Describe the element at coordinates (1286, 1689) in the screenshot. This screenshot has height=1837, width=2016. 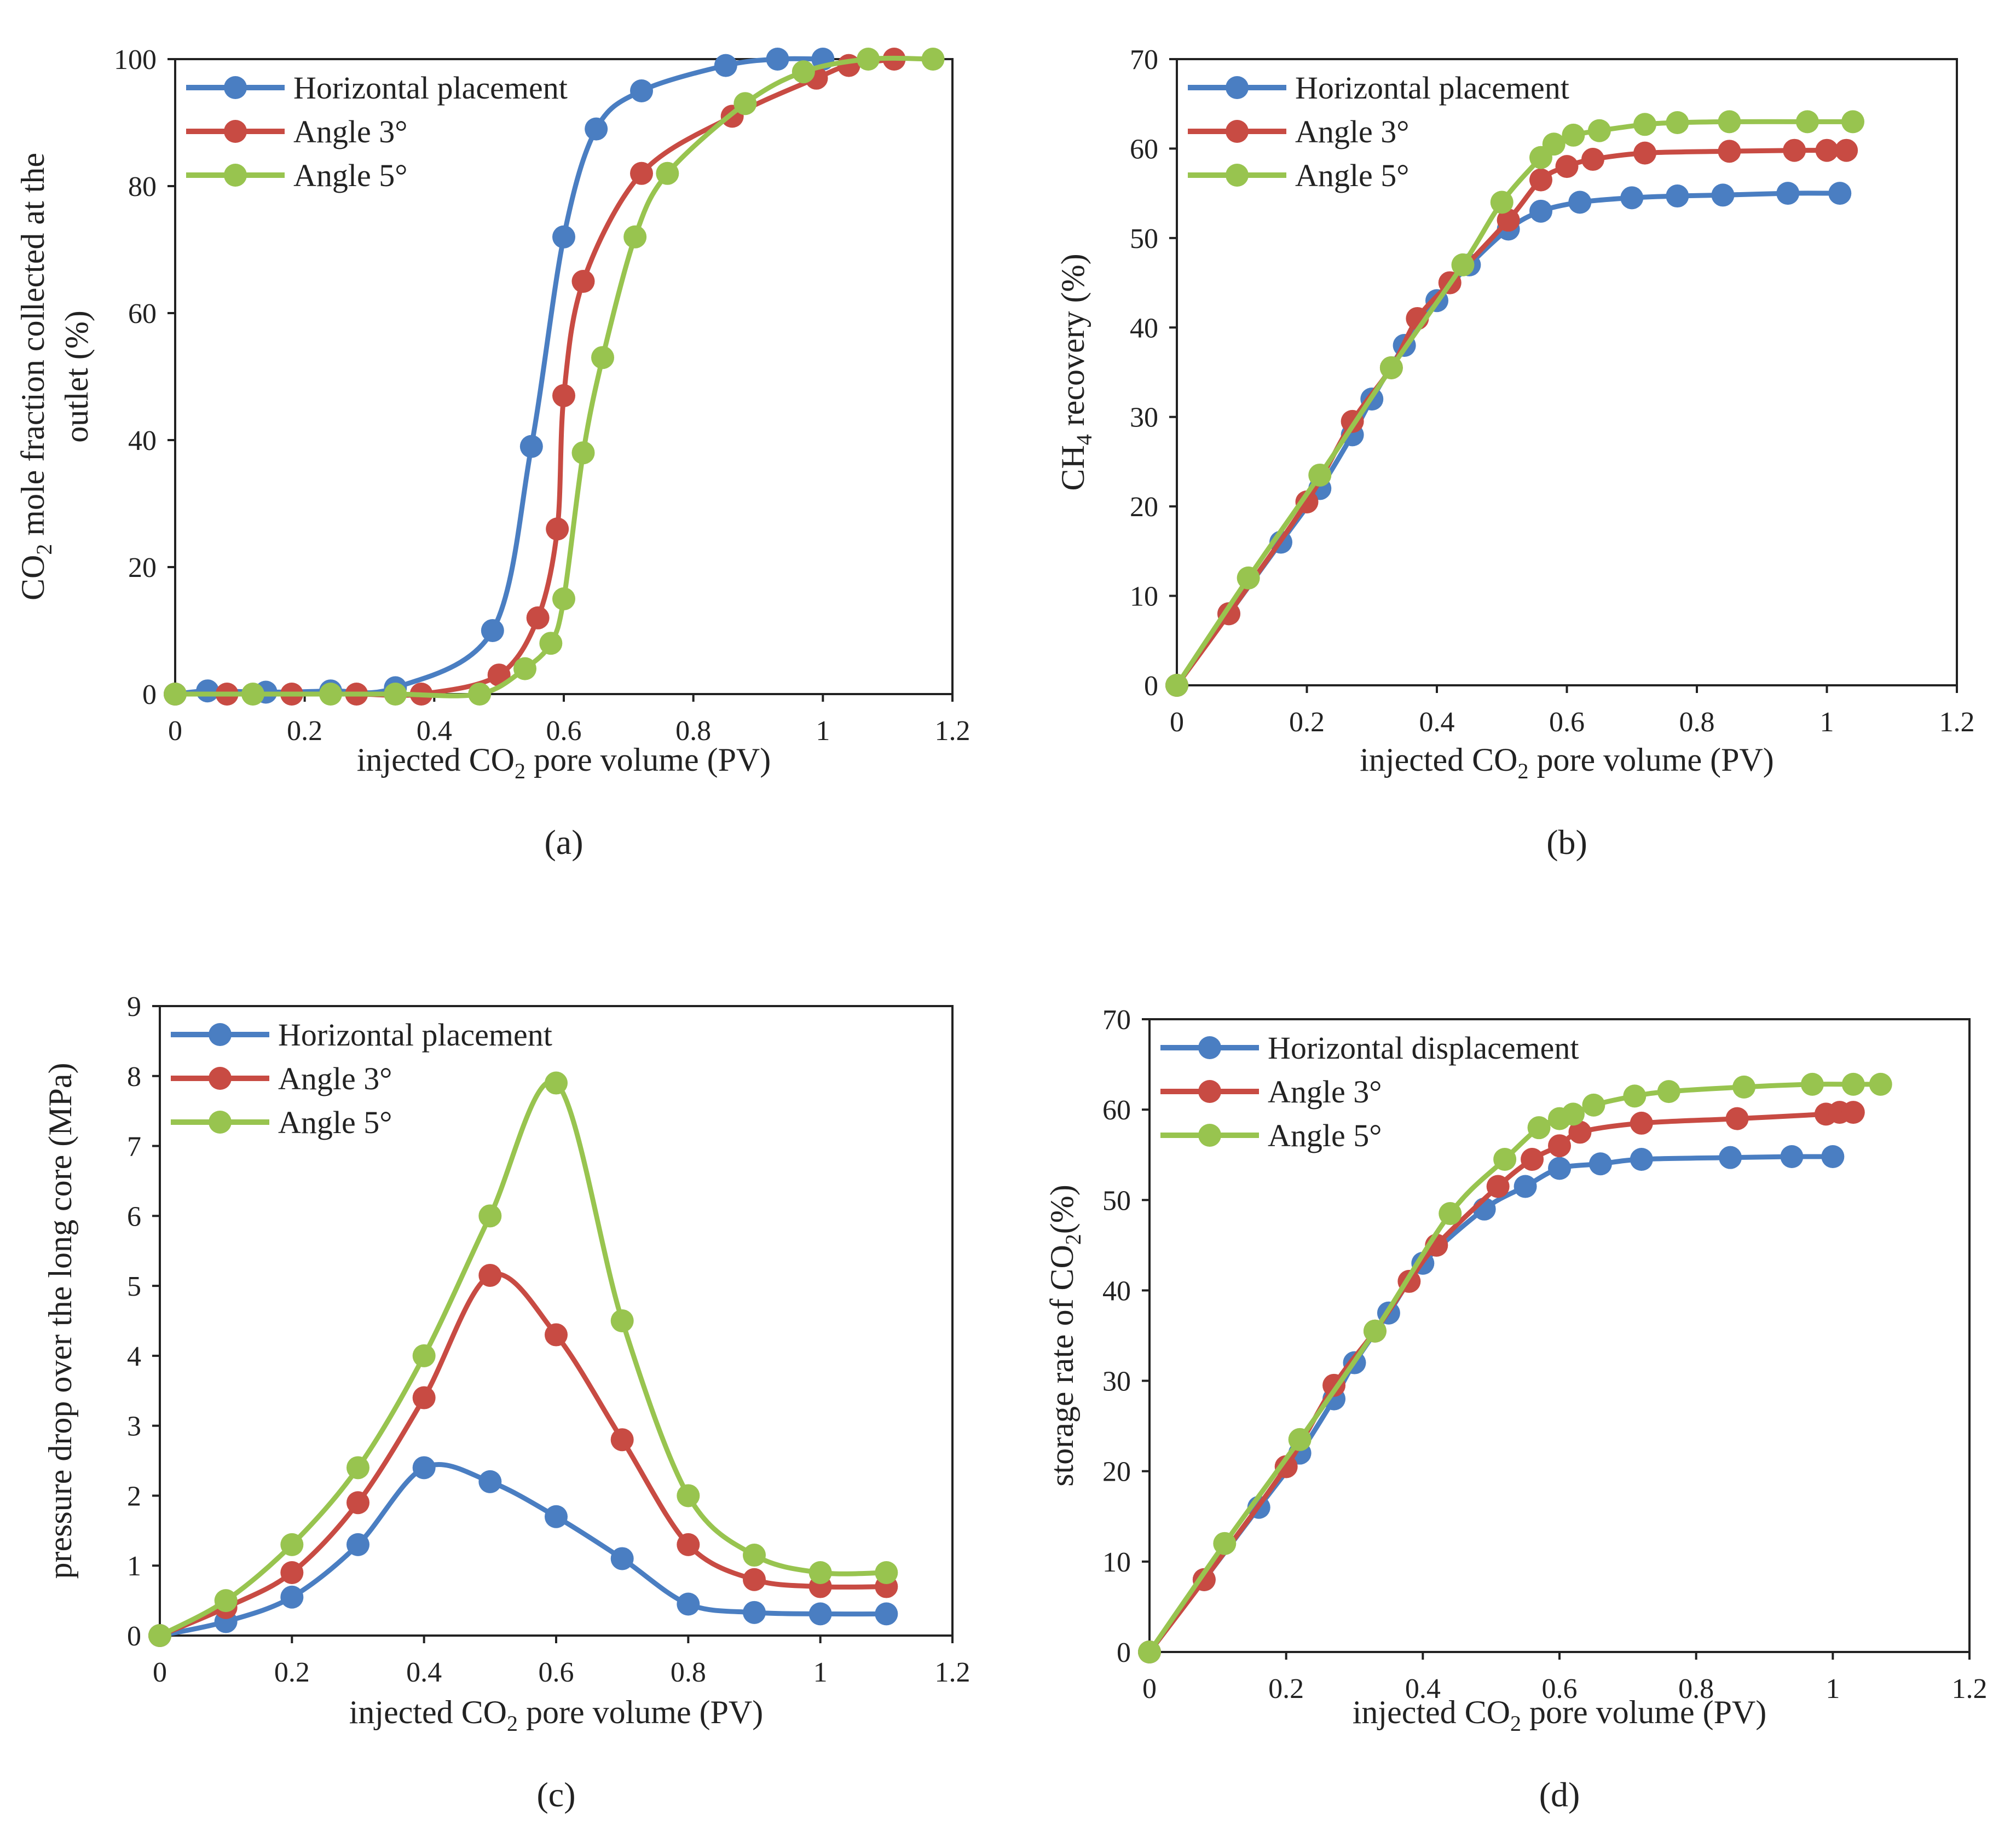
I see `x-tick-label: 0.2` at that location.